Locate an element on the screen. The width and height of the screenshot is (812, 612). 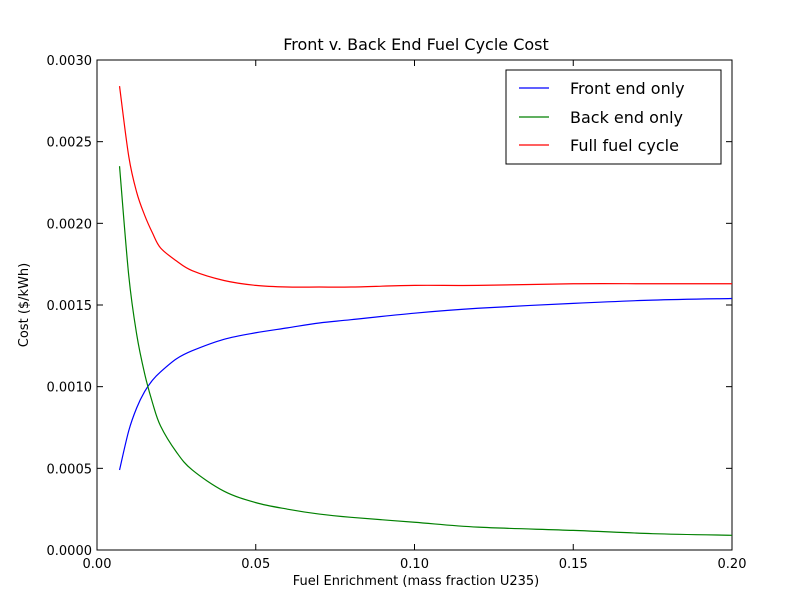
x-tick-label: 0.20 is located at coordinates (732, 564).